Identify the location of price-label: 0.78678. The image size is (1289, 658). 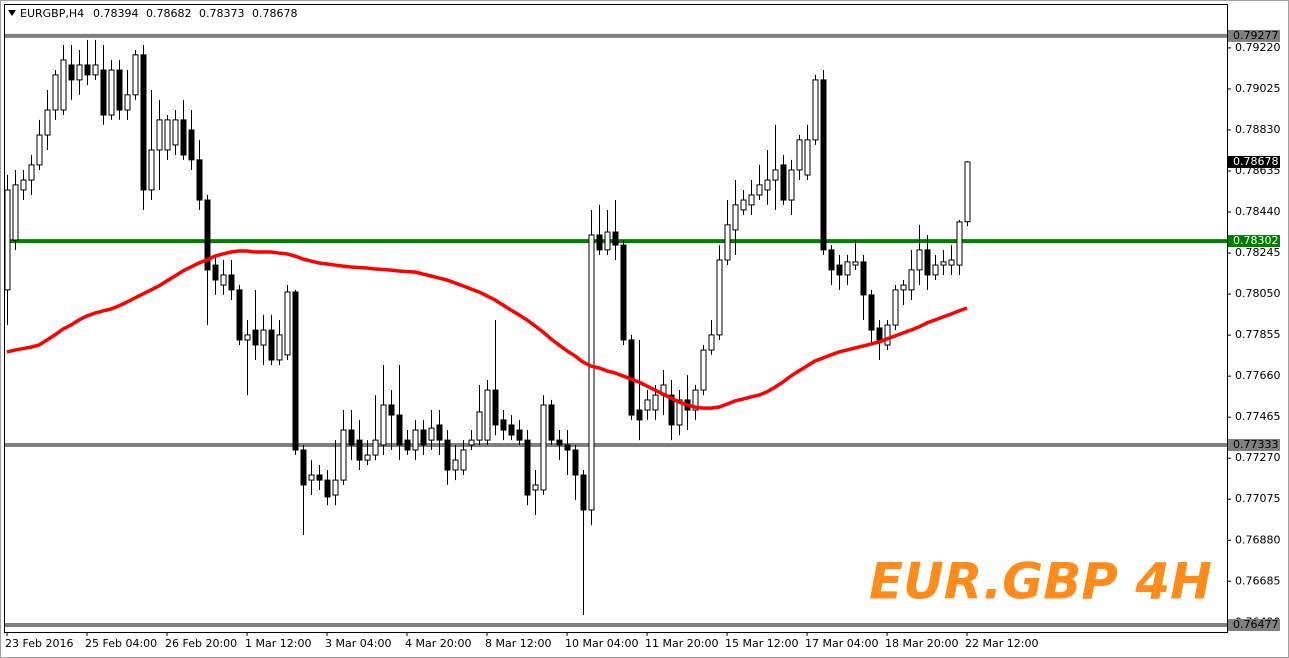
(1256, 161).